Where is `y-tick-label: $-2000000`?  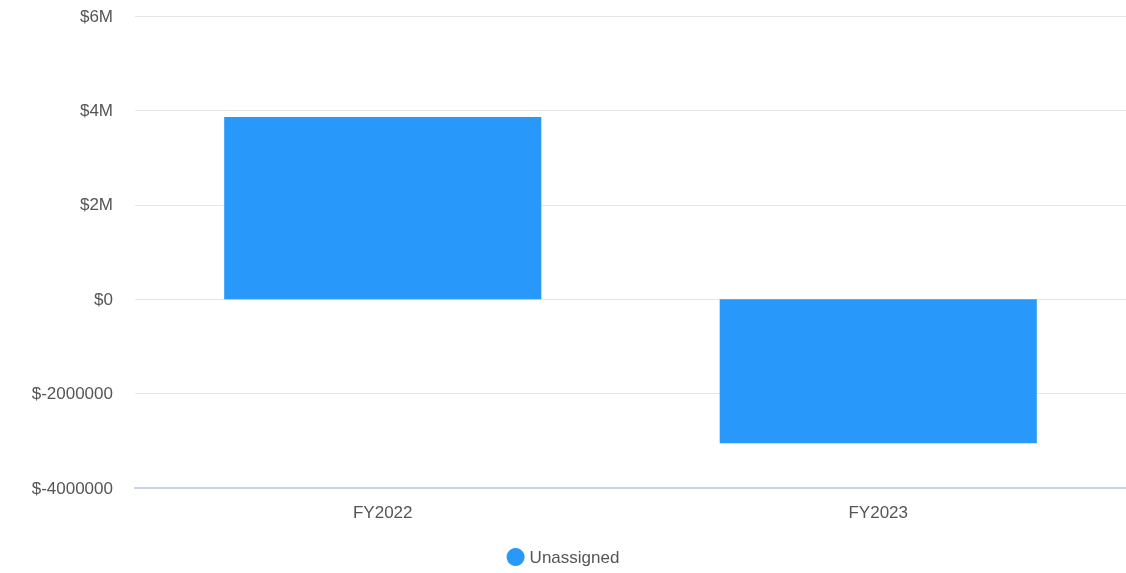
y-tick-label: $-2000000 is located at coordinates (72, 394).